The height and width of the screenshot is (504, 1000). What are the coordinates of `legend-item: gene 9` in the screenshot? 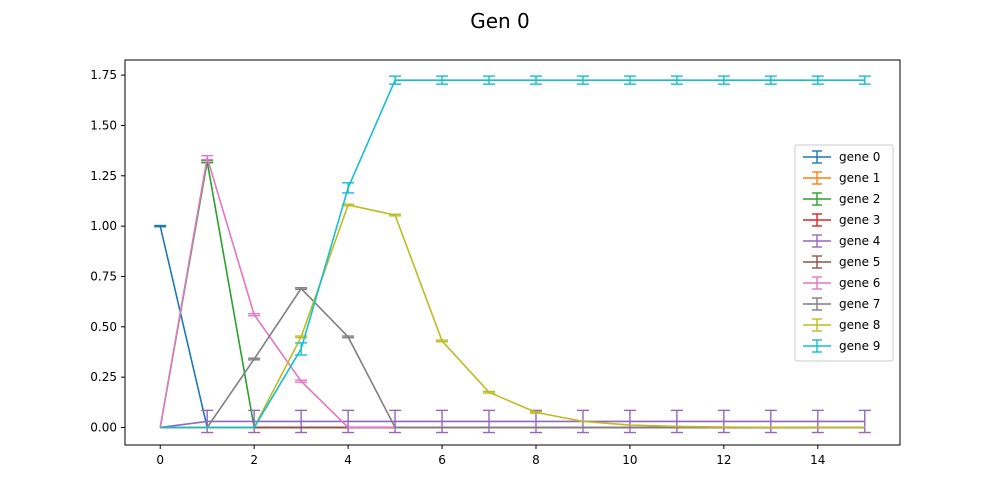 It's located at (841, 346).